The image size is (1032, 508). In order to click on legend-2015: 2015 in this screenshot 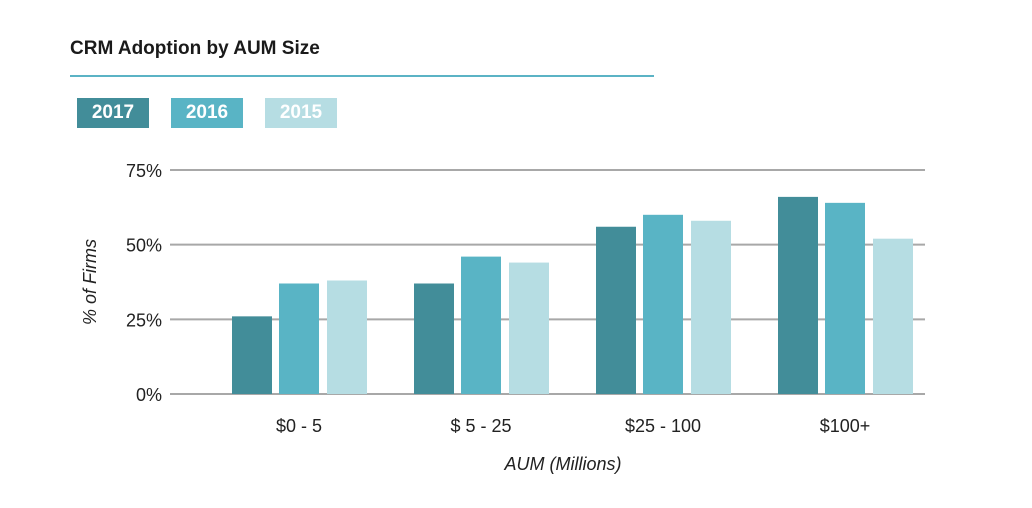, I will do `click(301, 113)`.